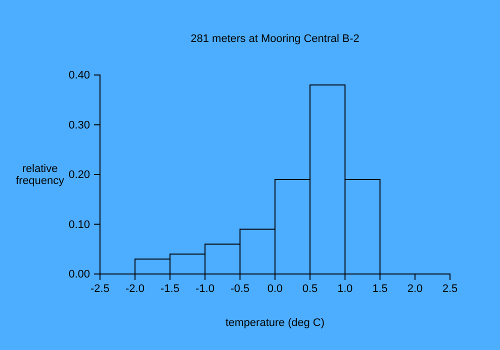 The image size is (500, 350). I want to click on y-axis-title: relative frequency, so click(40, 175).